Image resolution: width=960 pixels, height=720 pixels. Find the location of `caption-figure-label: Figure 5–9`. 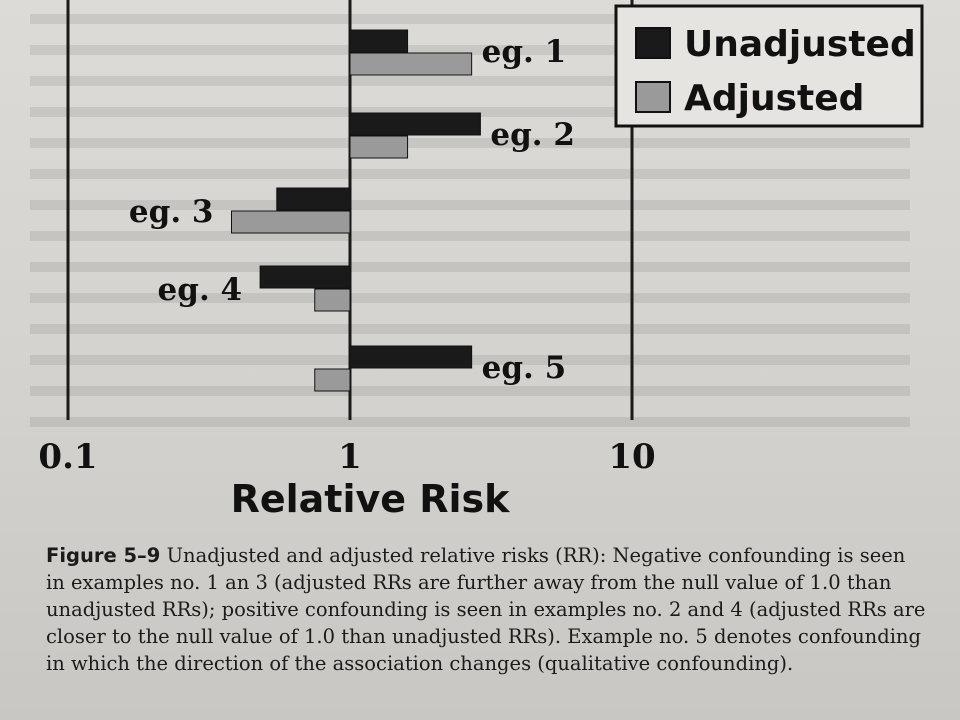

caption-figure-label: Figure 5–9 is located at coordinates (103, 555).